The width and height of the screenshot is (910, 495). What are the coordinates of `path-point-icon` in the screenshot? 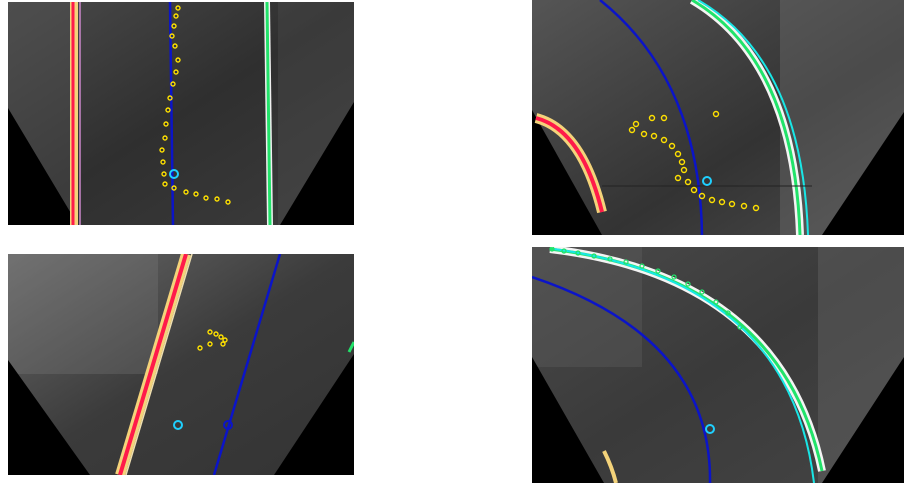 It's located at (228, 425).